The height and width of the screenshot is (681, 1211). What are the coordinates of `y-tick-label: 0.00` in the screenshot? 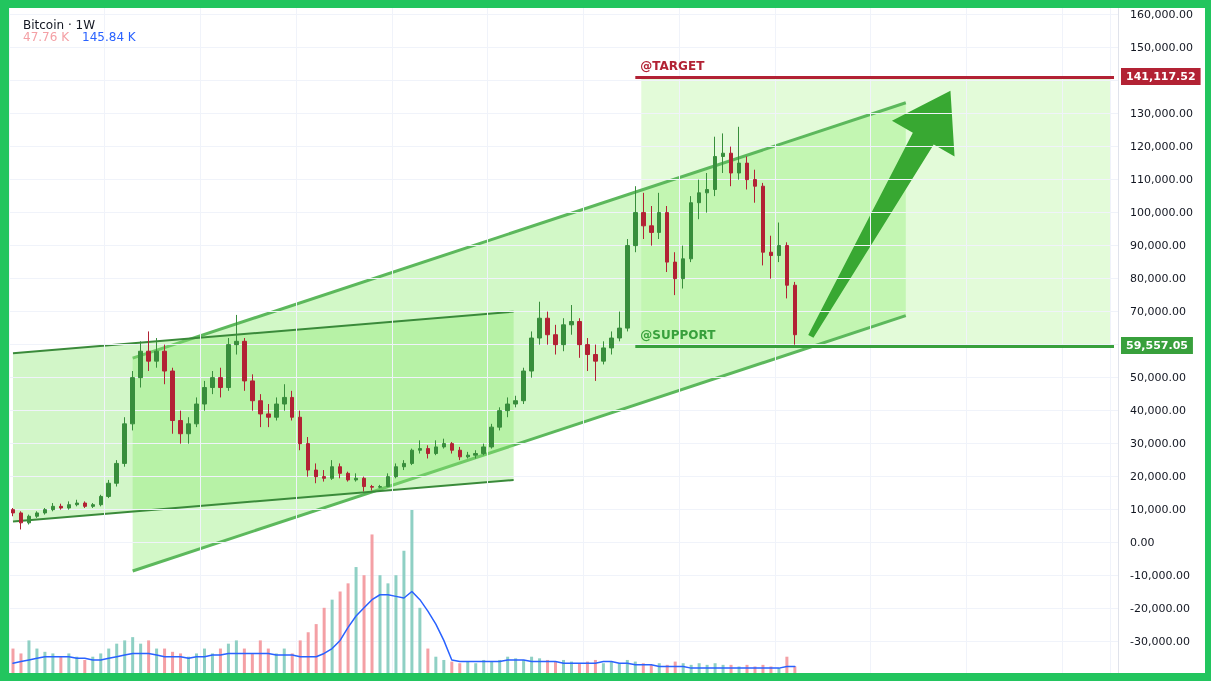 It's located at (1142, 543).